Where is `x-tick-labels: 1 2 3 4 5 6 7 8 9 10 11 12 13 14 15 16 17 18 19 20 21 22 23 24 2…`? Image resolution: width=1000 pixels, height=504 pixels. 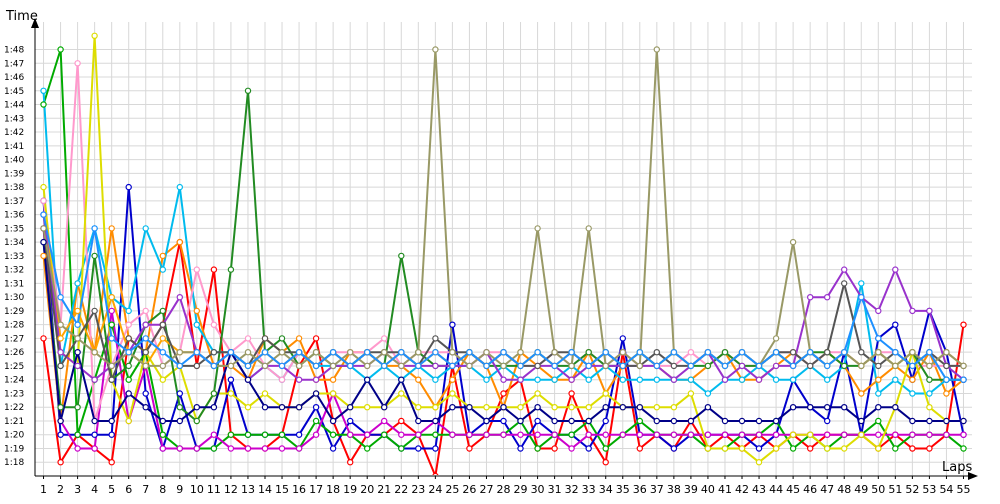
x-tick-labels: 1 2 3 4 5 6 7 8 9 10 11 12 13 14 15 16 17 18 19 20 21 22 23 24 2… is located at coordinates (505, 489).